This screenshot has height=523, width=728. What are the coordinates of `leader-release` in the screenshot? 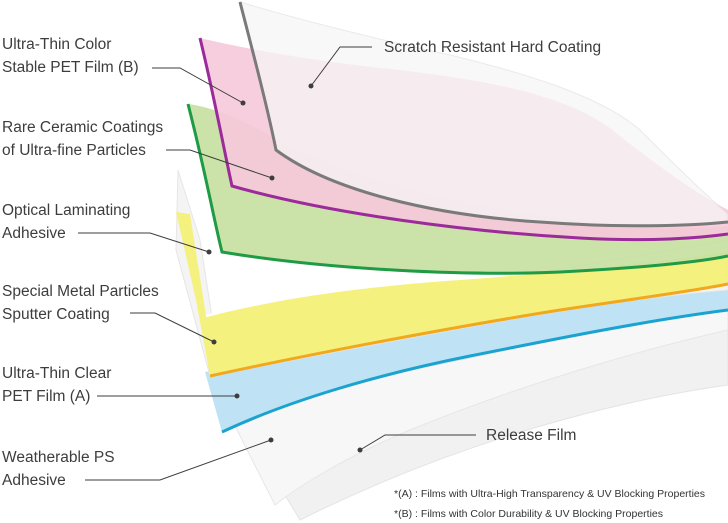 It's located at (417, 442).